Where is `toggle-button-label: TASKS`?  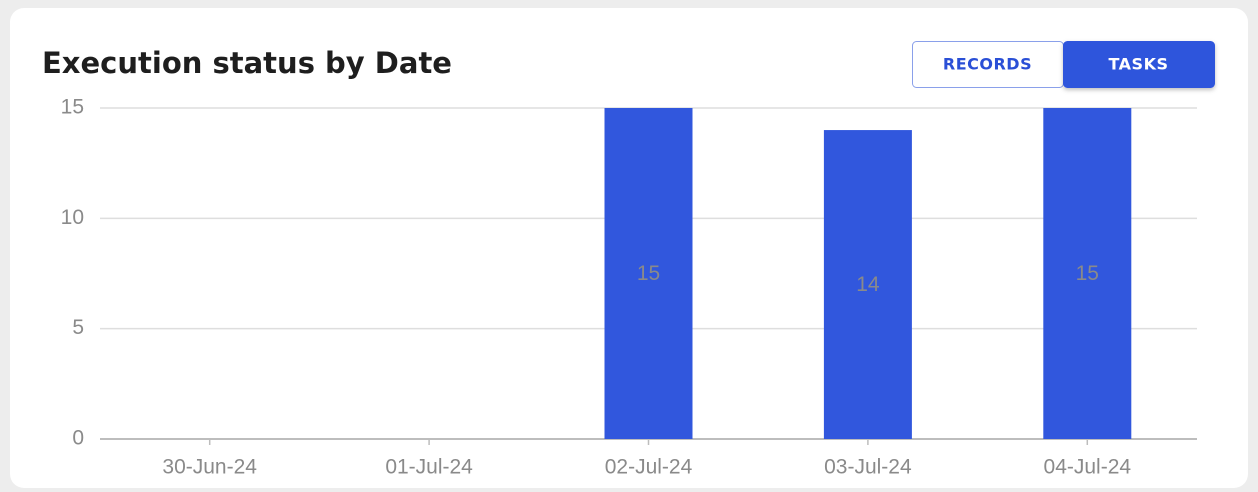
toggle-button-label: TASKS is located at coordinates (1139, 64).